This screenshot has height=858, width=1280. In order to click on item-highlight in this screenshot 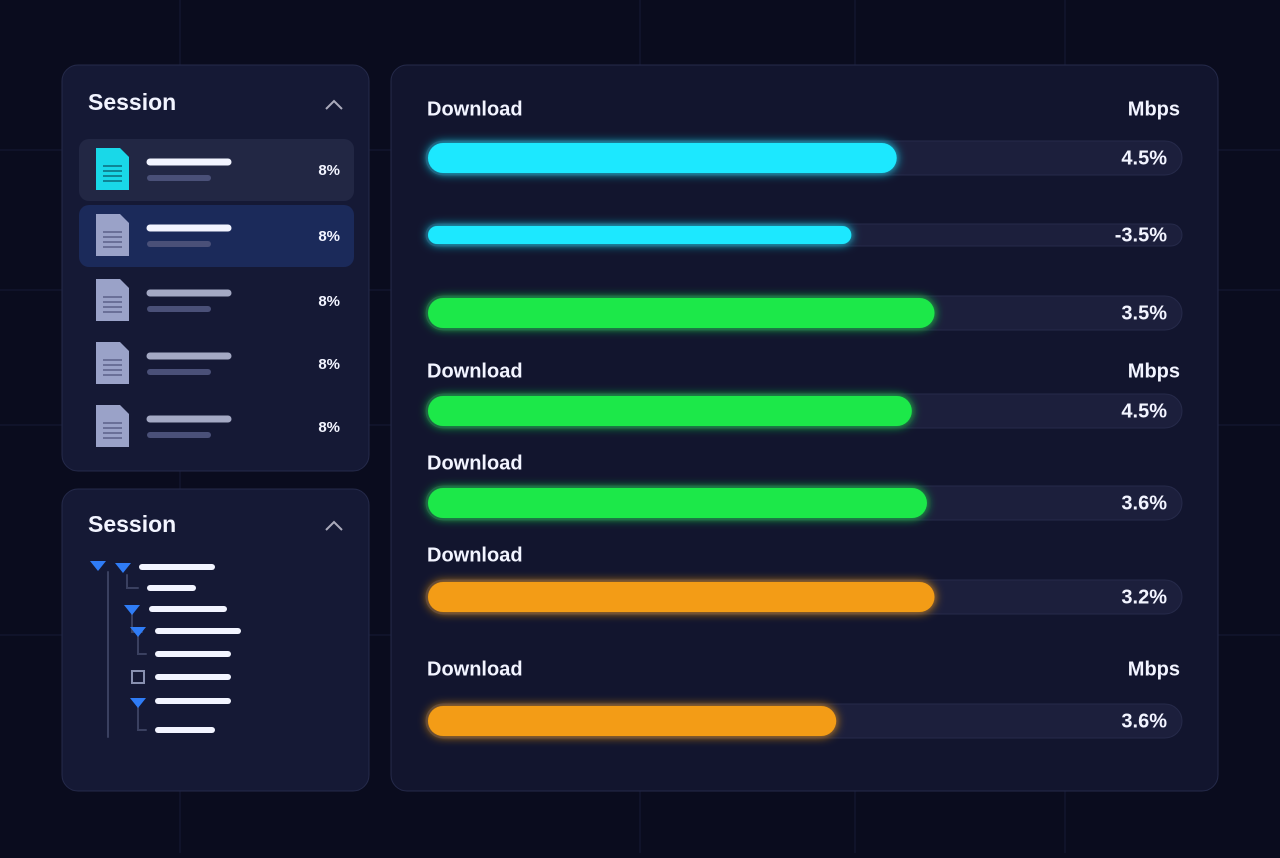, I will do `click(216, 170)`.